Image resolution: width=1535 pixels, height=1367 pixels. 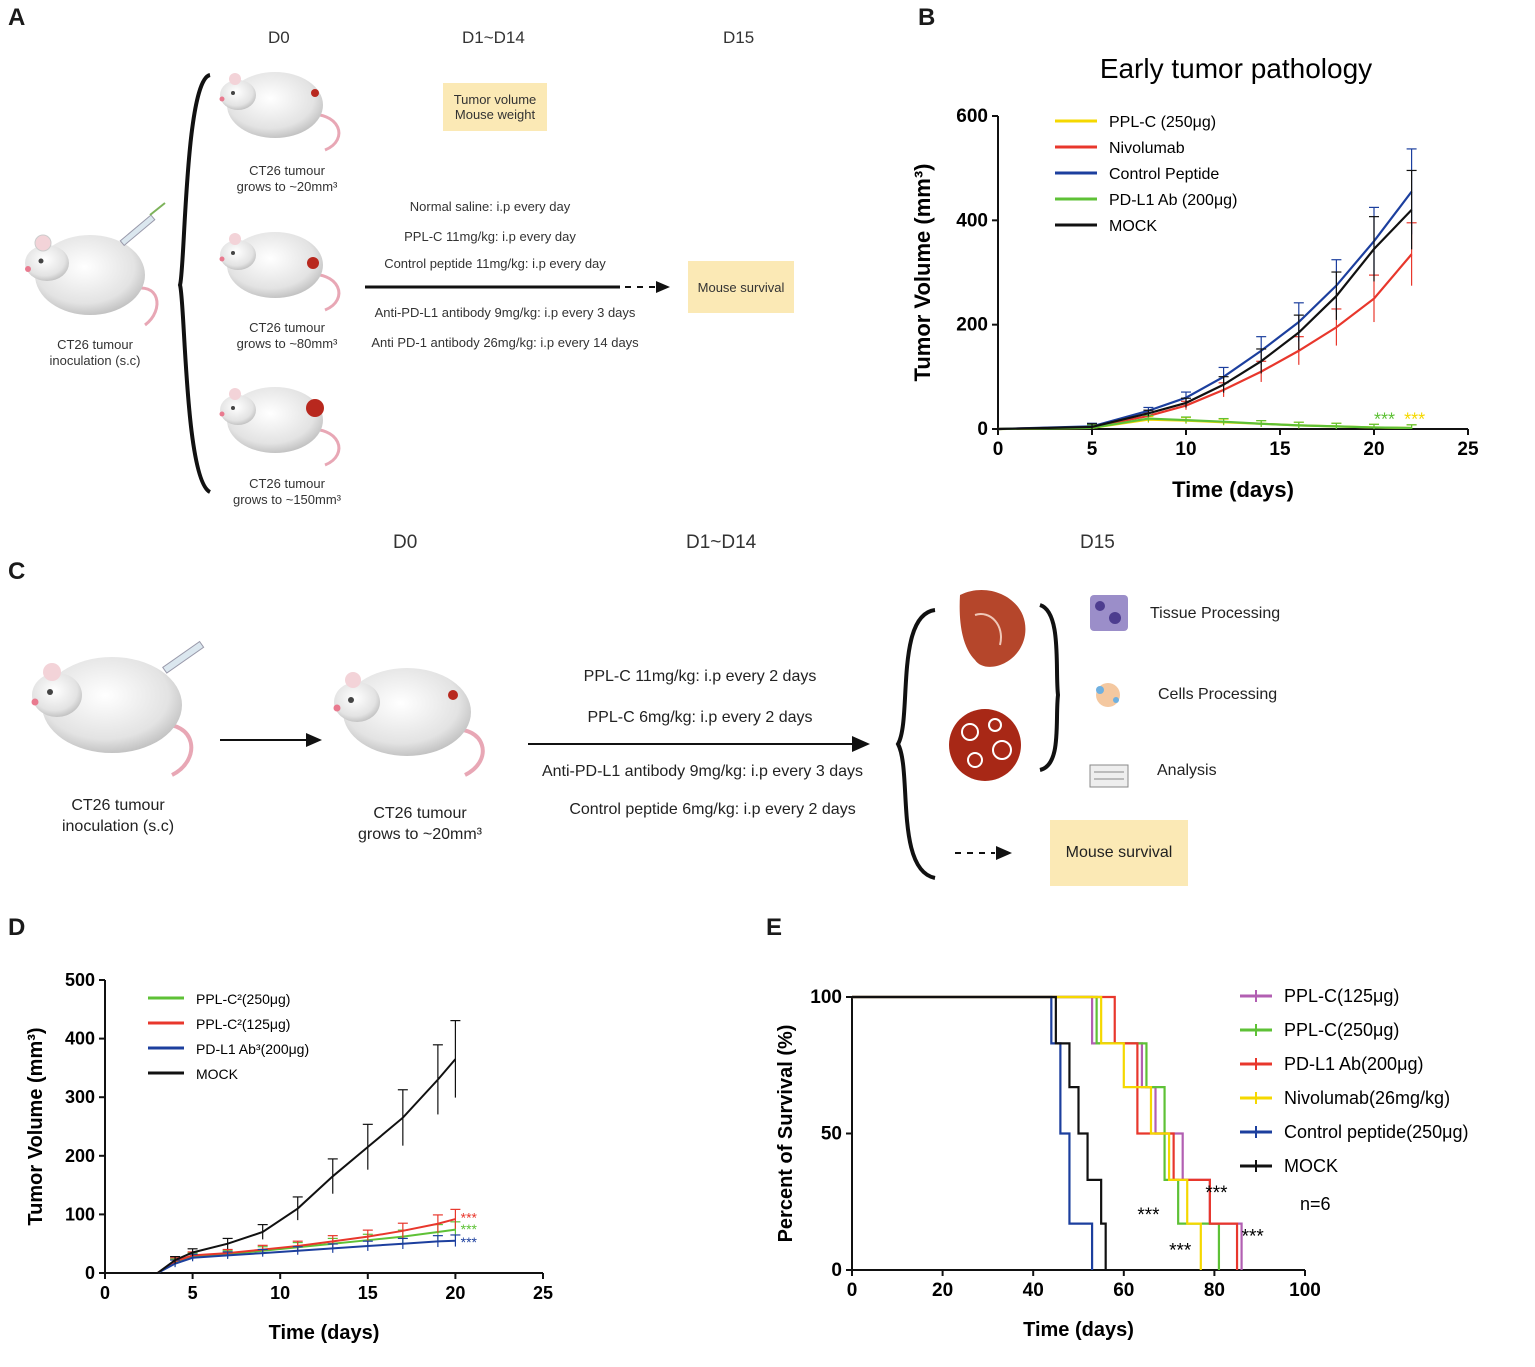 I want to click on x-tick-label-e: 20, so click(x=942, y=1290).